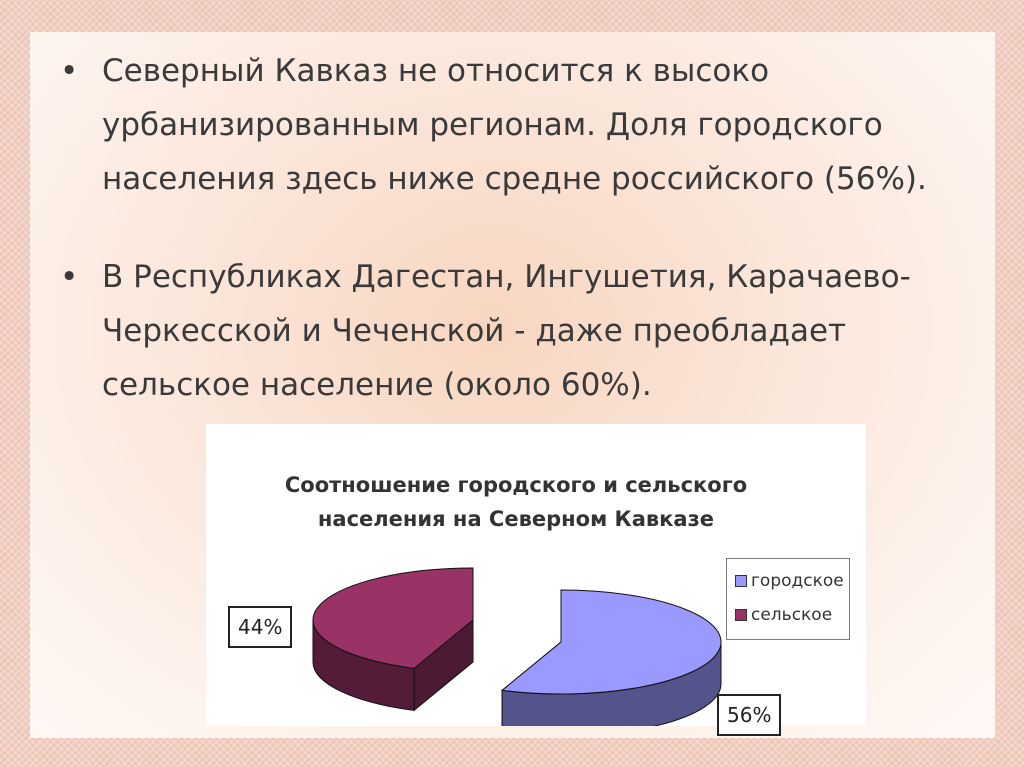 Image resolution: width=1024 pixels, height=767 pixels. I want to click on legend-label-rural: сельское, so click(792, 615).